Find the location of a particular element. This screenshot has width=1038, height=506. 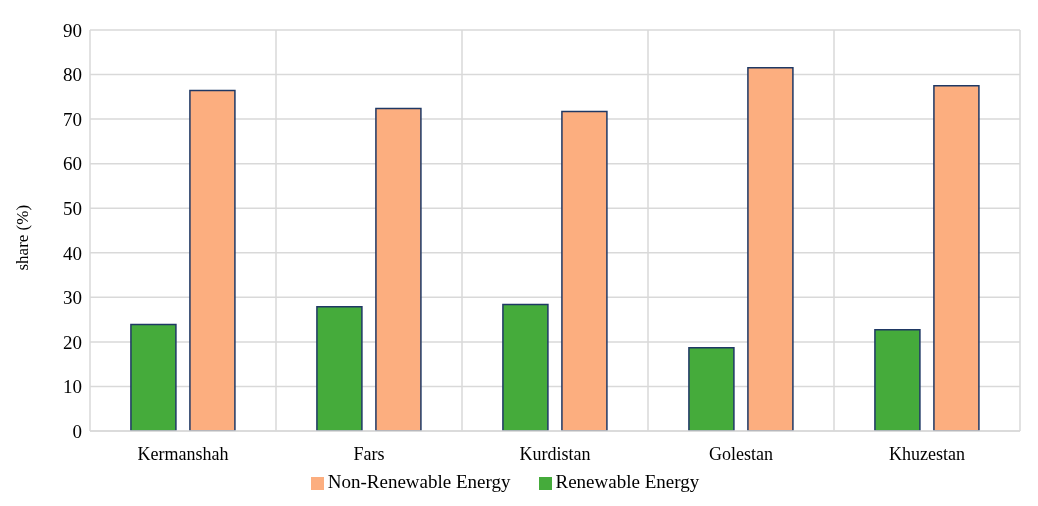

x-tick-label: Khuzestan is located at coordinates (927, 453).